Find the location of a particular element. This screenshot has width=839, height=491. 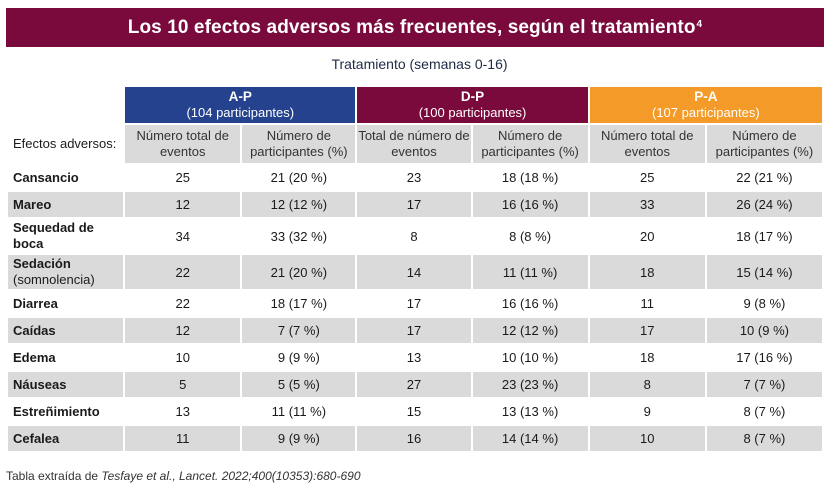

group-header-pa: P-A (107 participantes) is located at coordinates (705, 105).